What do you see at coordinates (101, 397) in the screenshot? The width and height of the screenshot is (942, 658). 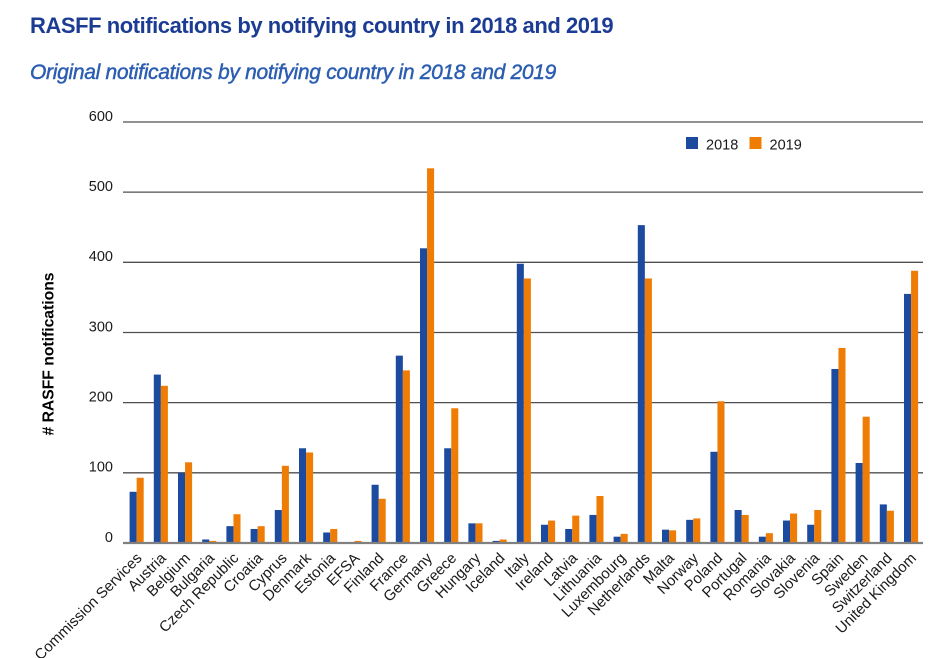 I see `y-tick-label-200: 200` at bounding box center [101, 397].